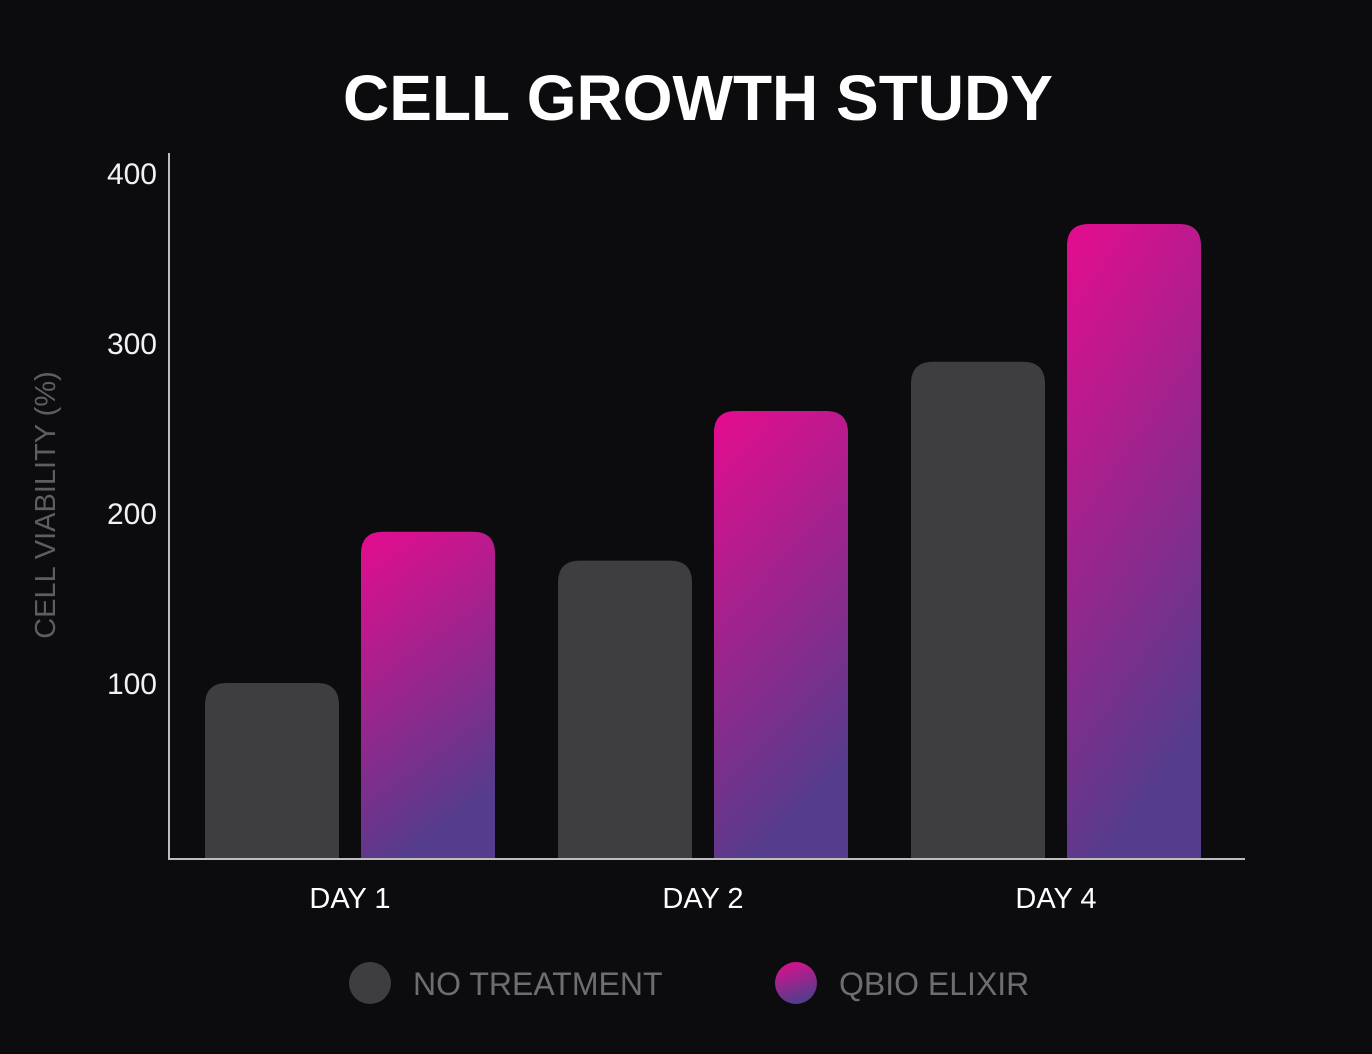  What do you see at coordinates (132, 174) in the screenshot?
I see `y-tick-label: 400` at bounding box center [132, 174].